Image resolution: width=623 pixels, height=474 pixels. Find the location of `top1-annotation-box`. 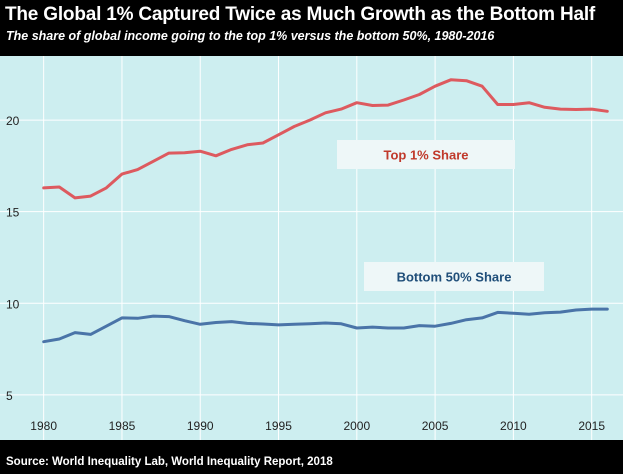

top1-annotation-box is located at coordinates (426, 154).